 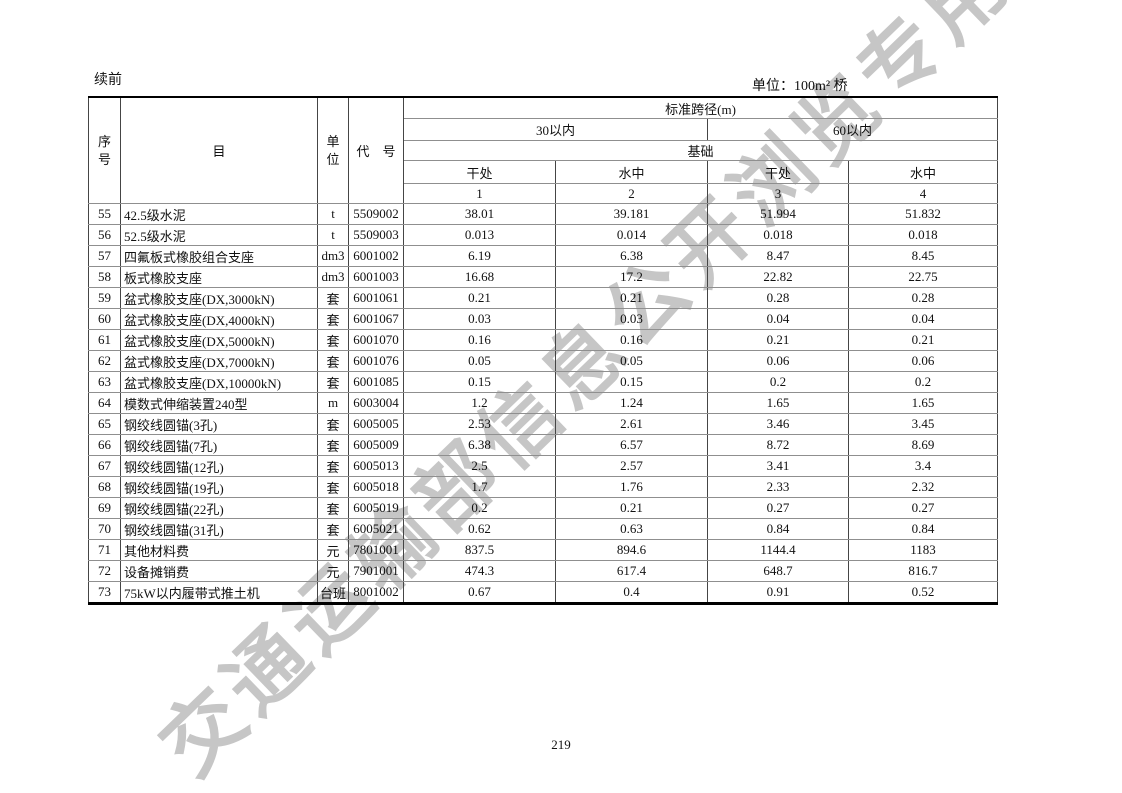 What do you see at coordinates (479, 277) in the screenshot?
I see `cell-value-1: 16.68` at bounding box center [479, 277].